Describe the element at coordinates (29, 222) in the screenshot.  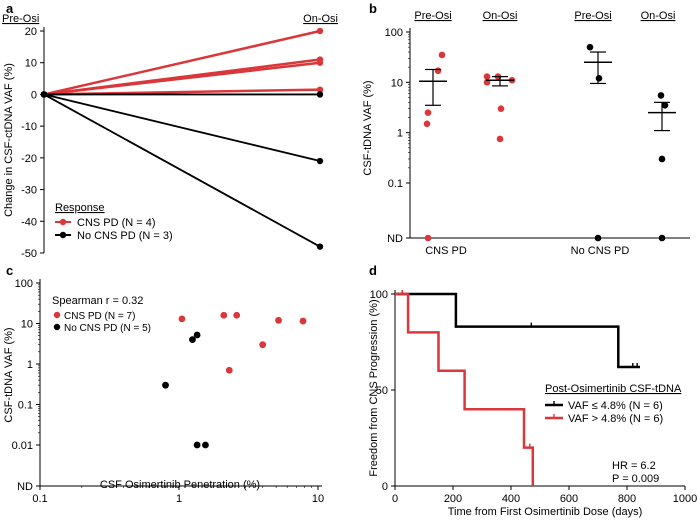
I see `y-tick-label: -40` at that location.